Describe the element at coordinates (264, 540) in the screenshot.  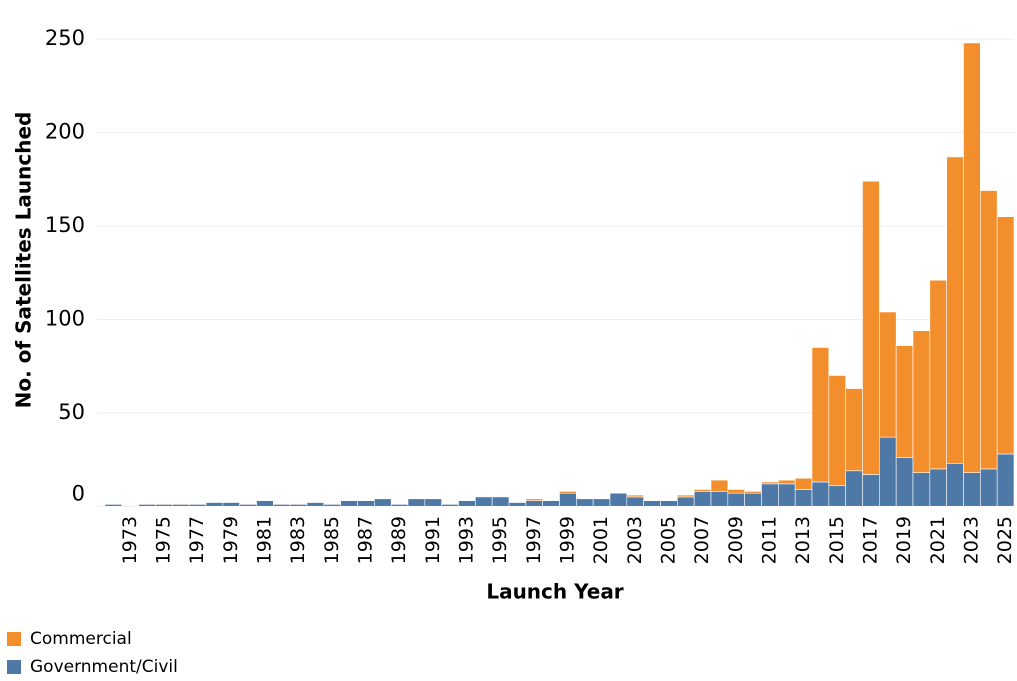
I see `x-tick-label: 1981` at that location.